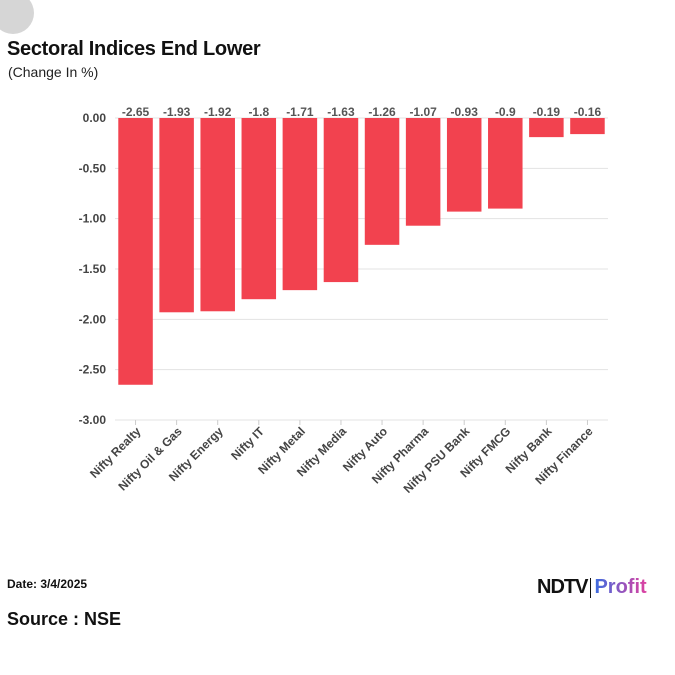 Image resolution: width=675 pixels, height=675 pixels. I want to click on y-tick-label: -2.50, so click(93, 370).